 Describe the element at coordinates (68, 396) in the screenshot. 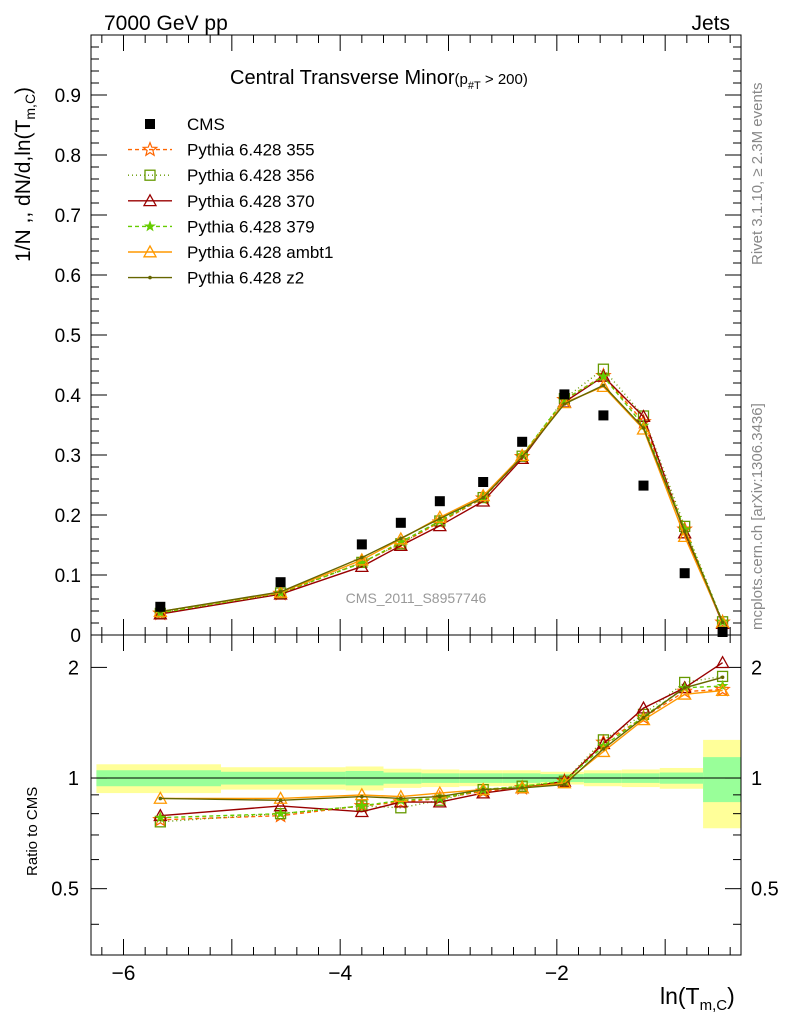

I see `main-y-tick-label: 0.4` at that location.